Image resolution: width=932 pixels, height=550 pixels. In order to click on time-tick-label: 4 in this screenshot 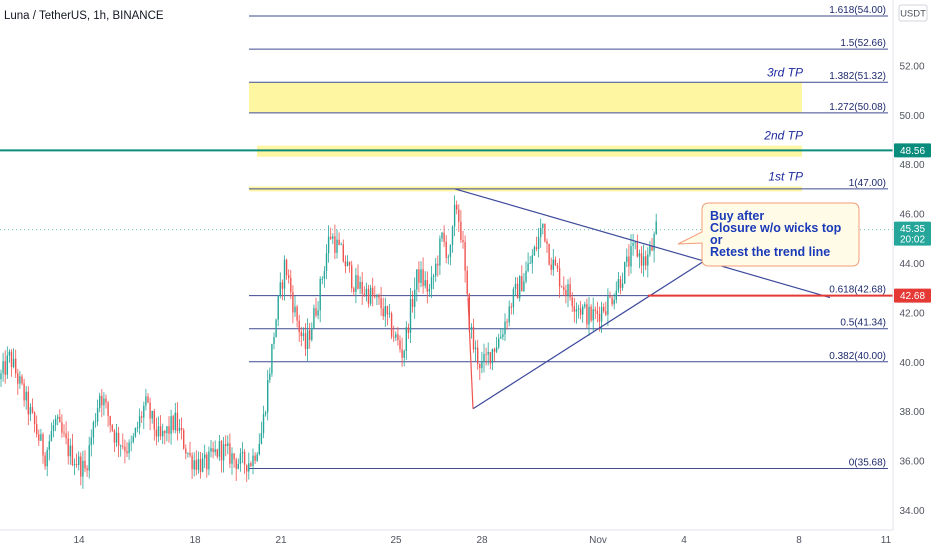, I will do `click(684, 540)`.